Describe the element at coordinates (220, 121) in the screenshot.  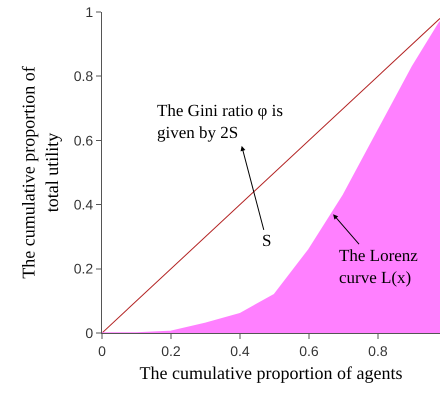
I see `annotation: The Gini ratio φ is given by 2S` at that location.